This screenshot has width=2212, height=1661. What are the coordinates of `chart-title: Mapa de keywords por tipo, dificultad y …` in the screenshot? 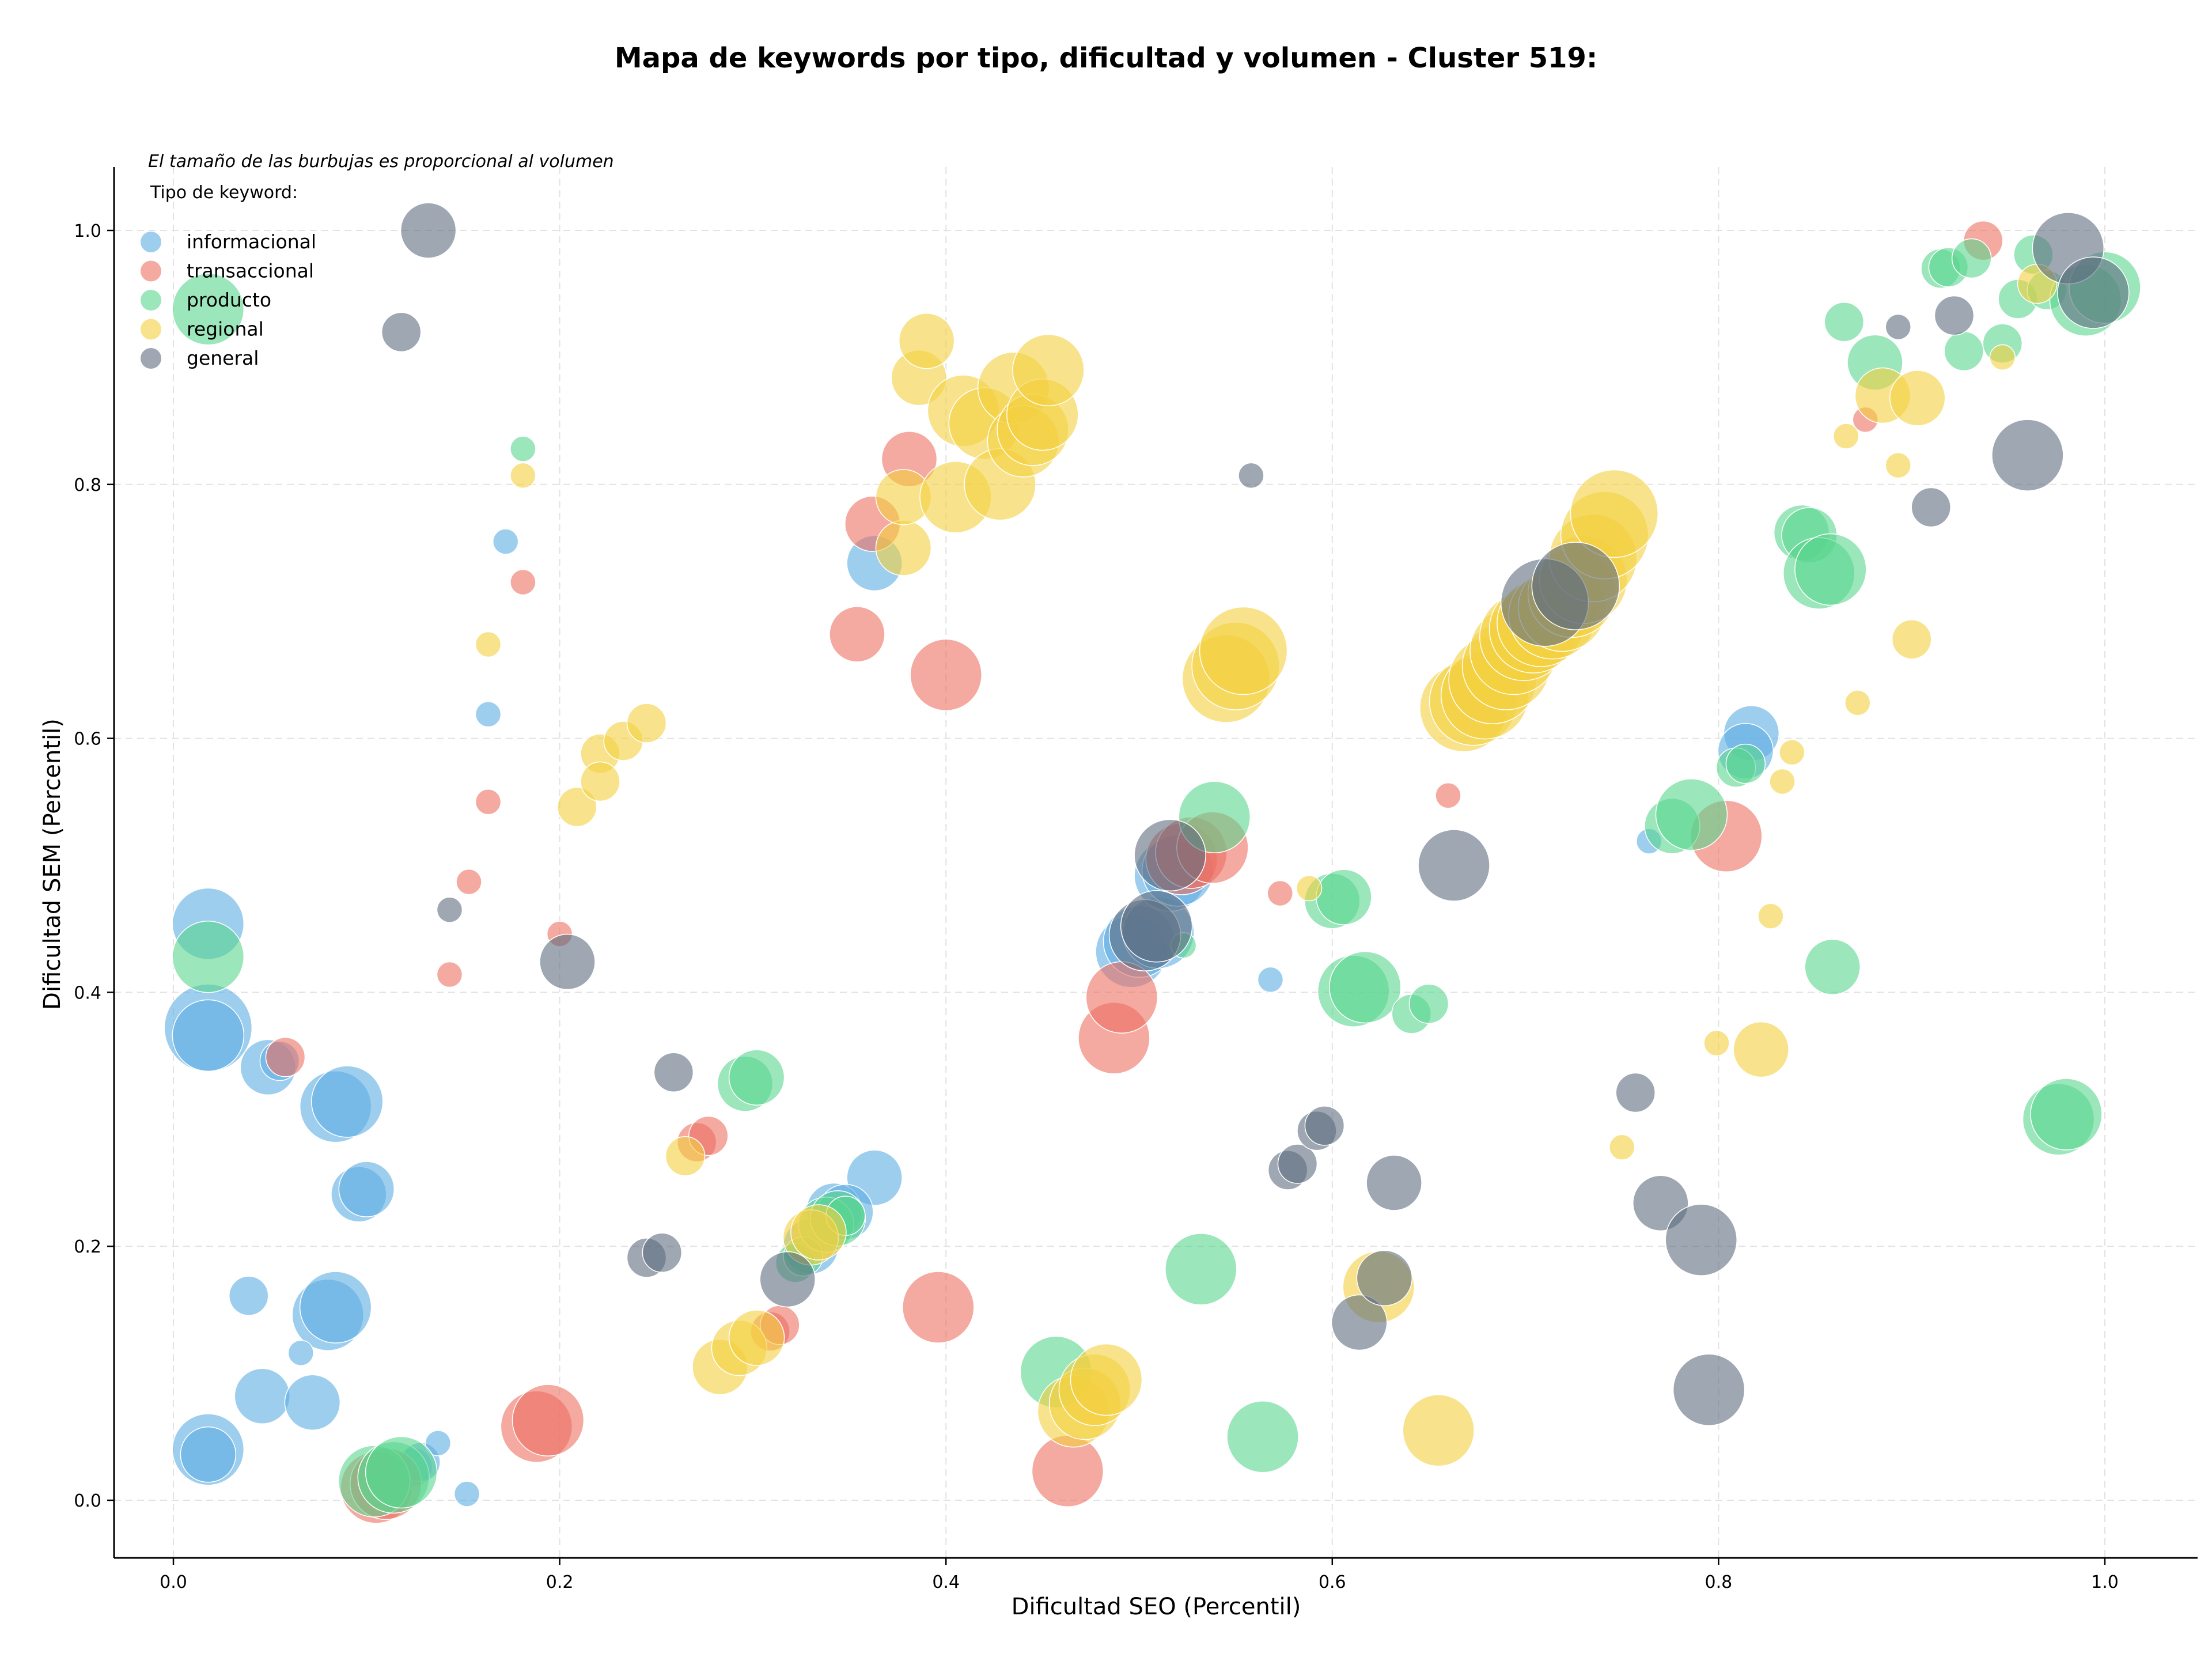 It's located at (1106, 58).